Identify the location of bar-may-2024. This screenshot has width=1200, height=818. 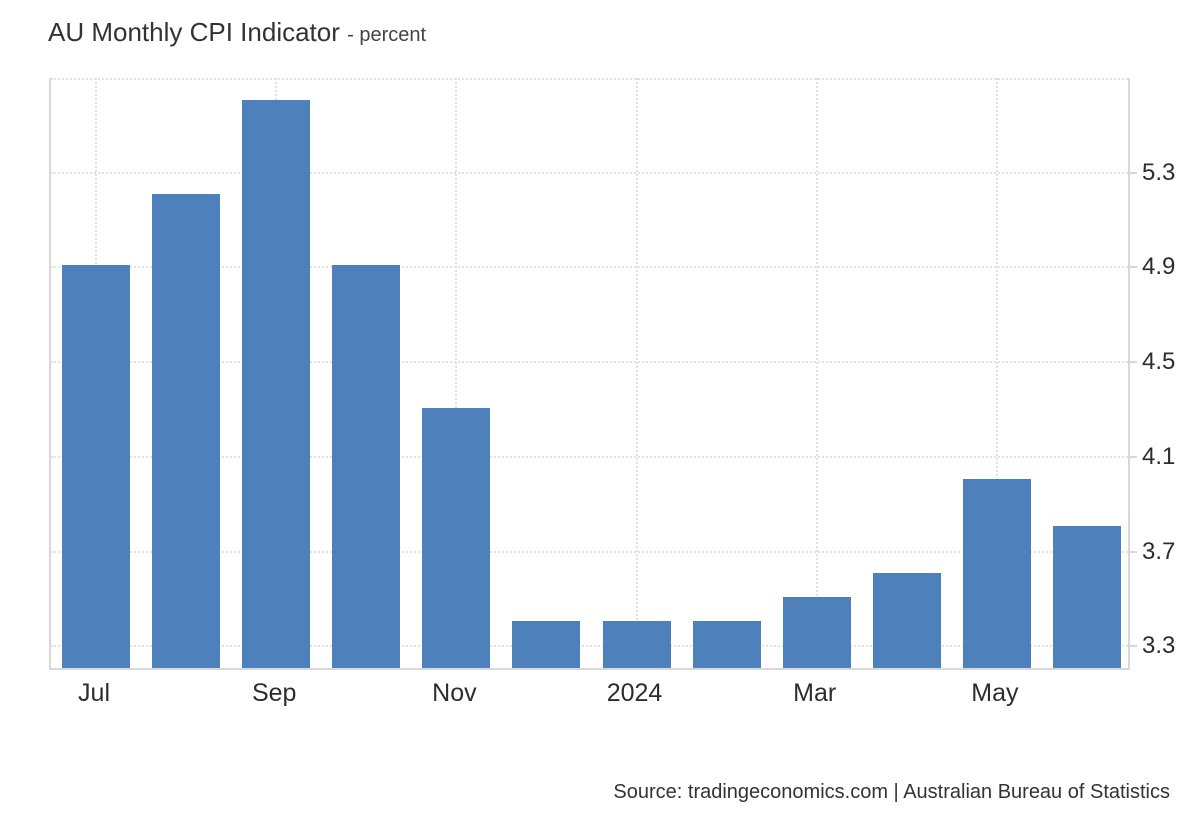
(997, 573).